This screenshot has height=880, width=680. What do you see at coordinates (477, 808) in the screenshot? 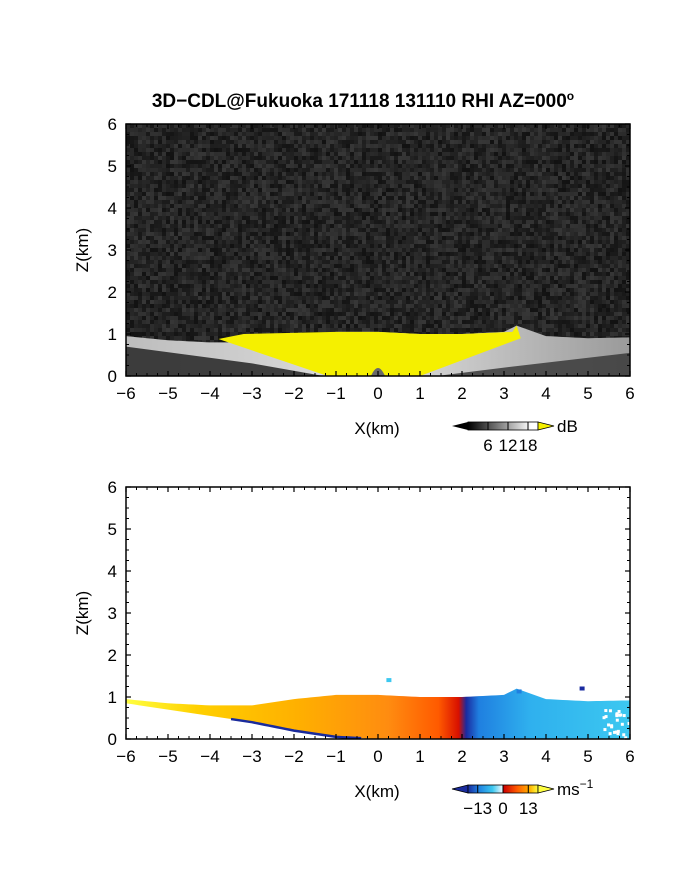
I see `colorbar-tick-label: −13` at bounding box center [477, 808].